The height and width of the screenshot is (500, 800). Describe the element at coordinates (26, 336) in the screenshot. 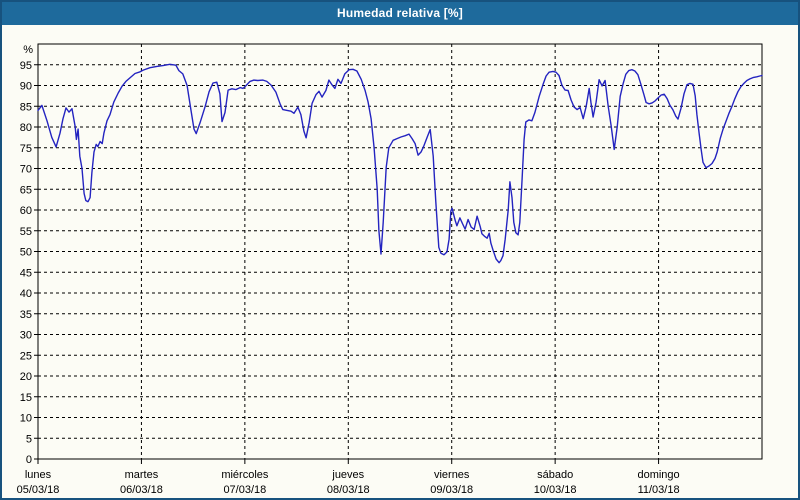

I see `y-tick-label: 30` at that location.